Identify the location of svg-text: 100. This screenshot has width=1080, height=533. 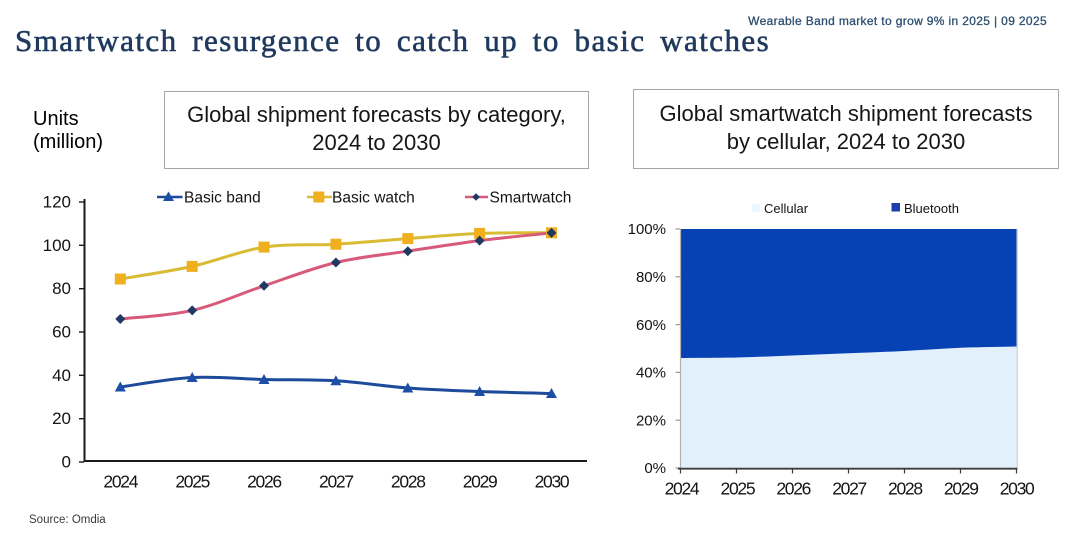
(57, 245).